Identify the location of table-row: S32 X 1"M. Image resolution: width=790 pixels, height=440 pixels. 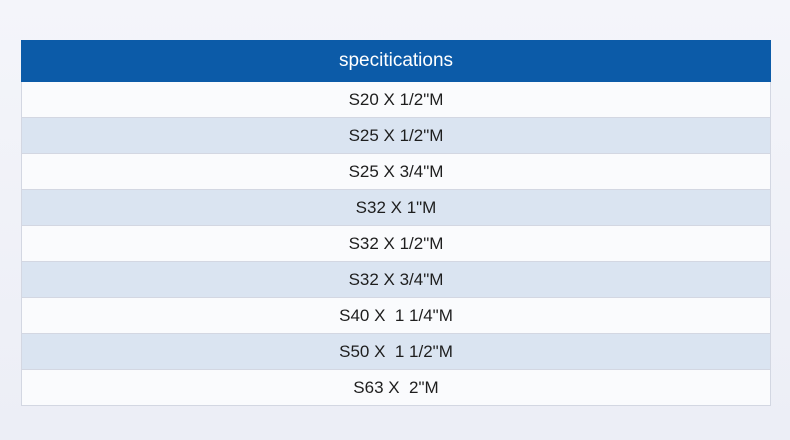
(396, 207).